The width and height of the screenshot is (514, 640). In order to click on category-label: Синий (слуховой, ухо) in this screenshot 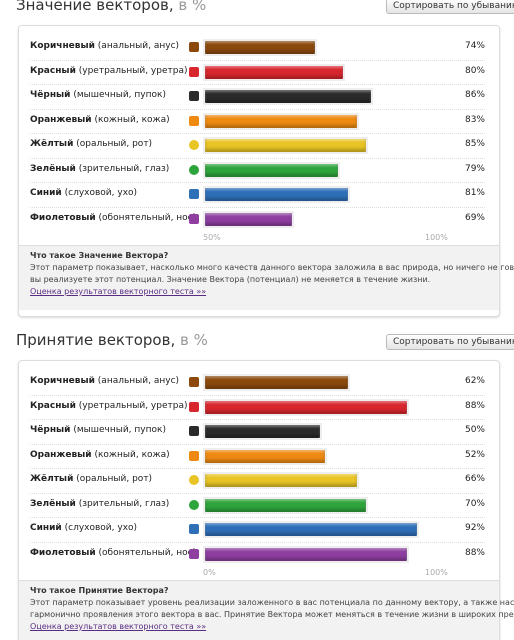, I will do `click(83, 193)`.